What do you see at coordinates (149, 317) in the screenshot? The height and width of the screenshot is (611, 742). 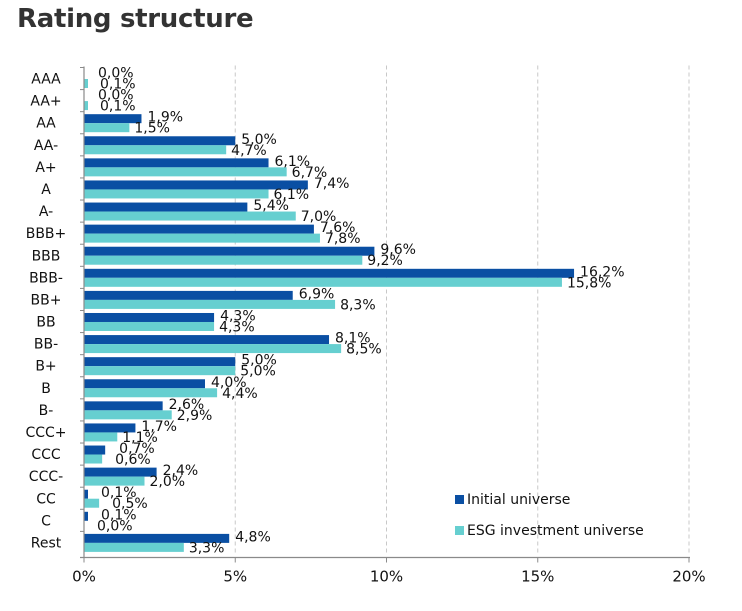 I see `bar-initial-BB` at bounding box center [149, 317].